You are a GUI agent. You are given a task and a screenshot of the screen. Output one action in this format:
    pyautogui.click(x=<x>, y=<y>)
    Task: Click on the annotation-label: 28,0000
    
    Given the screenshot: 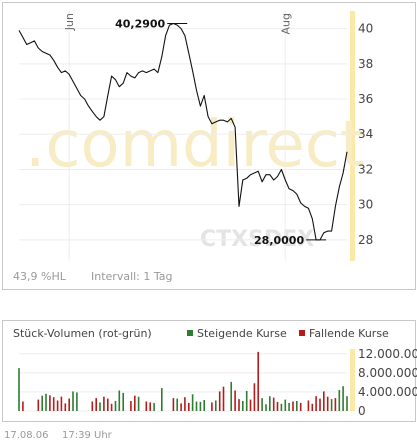 What is the action you would take?
    pyautogui.click(x=279, y=240)
    